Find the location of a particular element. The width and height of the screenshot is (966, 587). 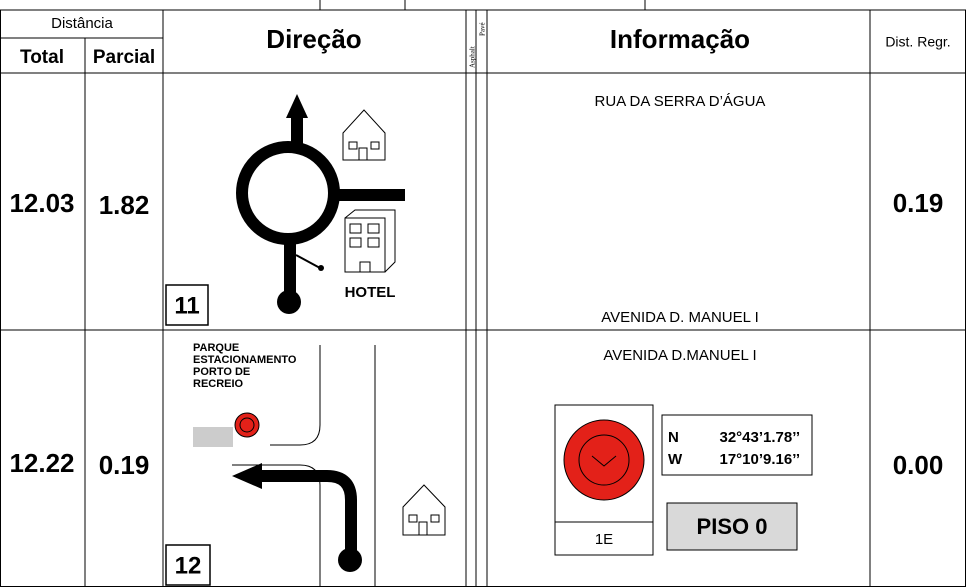

parking-label-line: PORTO DE is located at coordinates (221, 372).